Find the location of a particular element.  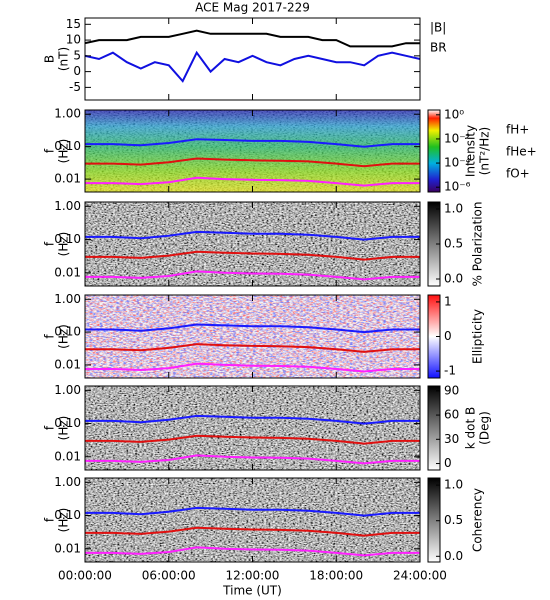

colorbar-tick-label: 10⁻⁶ is located at coordinates (457, 187).